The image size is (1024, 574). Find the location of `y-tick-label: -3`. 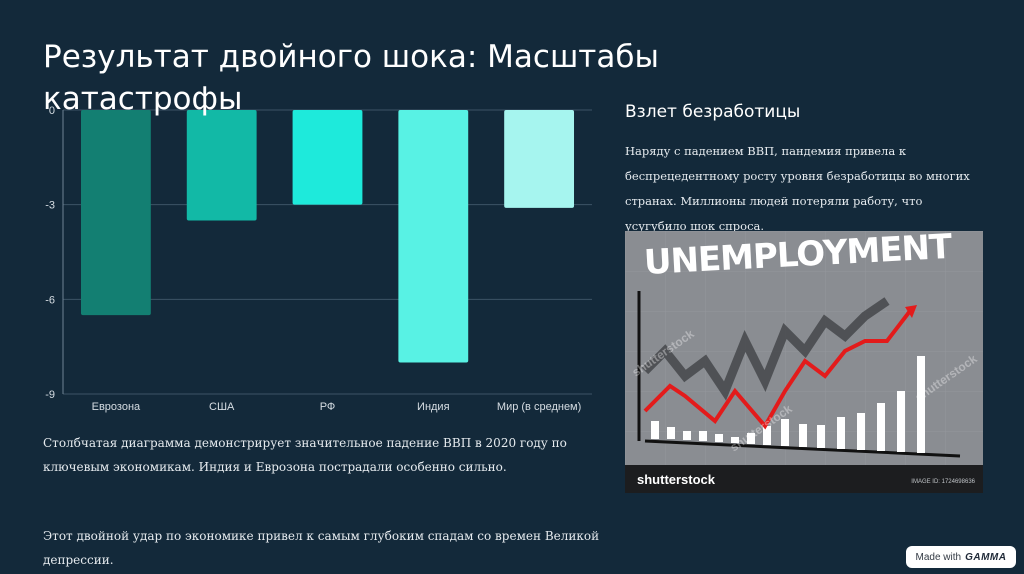

y-tick-label: -3 is located at coordinates (50, 206).